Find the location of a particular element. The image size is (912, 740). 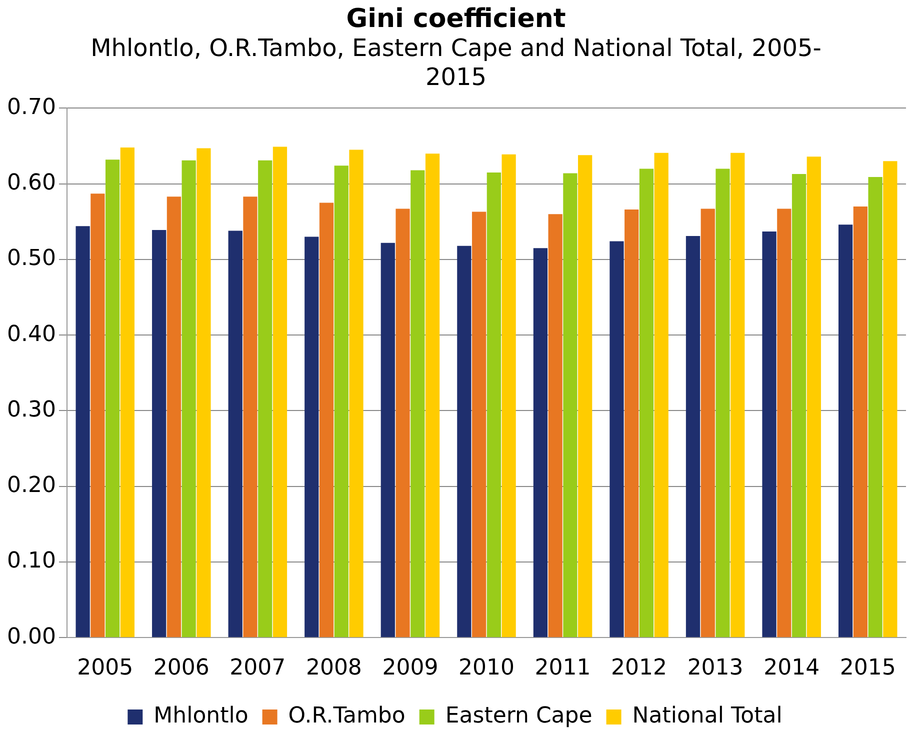

x-tick-label: 2005 is located at coordinates (105, 667).